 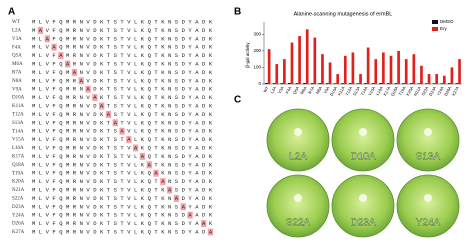 What do you see at coordinates (455, 90) in the screenshot?
I see `x-tick-label: K27A` at bounding box center [455, 90].